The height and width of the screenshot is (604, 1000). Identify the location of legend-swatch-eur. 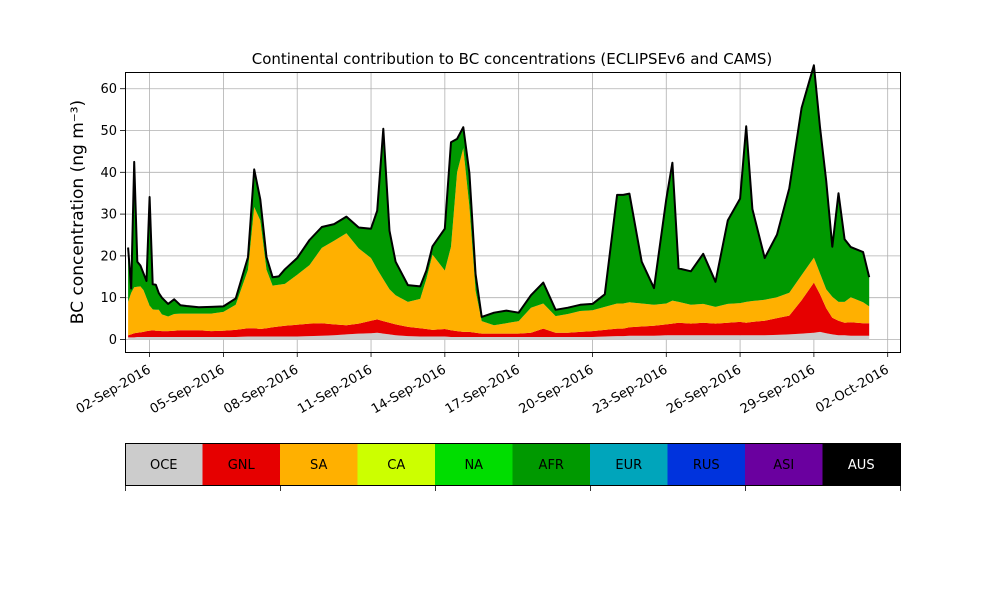
(629, 464).